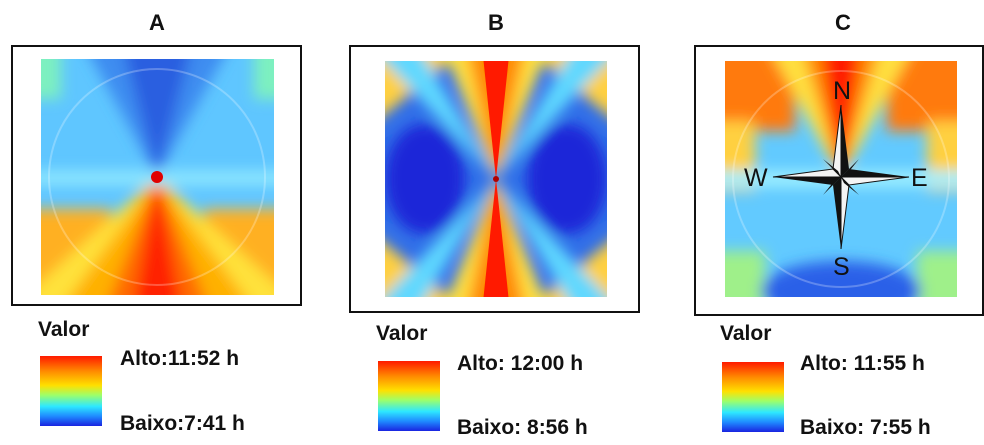 The image size is (984, 445). What do you see at coordinates (180, 358) in the screenshot?
I see `legend-high-a: Alto:11:52 h` at bounding box center [180, 358].